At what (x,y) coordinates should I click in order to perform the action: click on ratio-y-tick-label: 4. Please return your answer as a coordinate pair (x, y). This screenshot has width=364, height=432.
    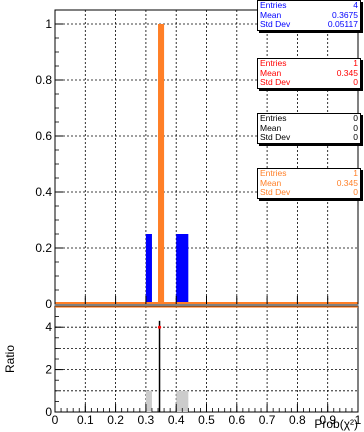
    Looking at the image, I should click on (48, 327).